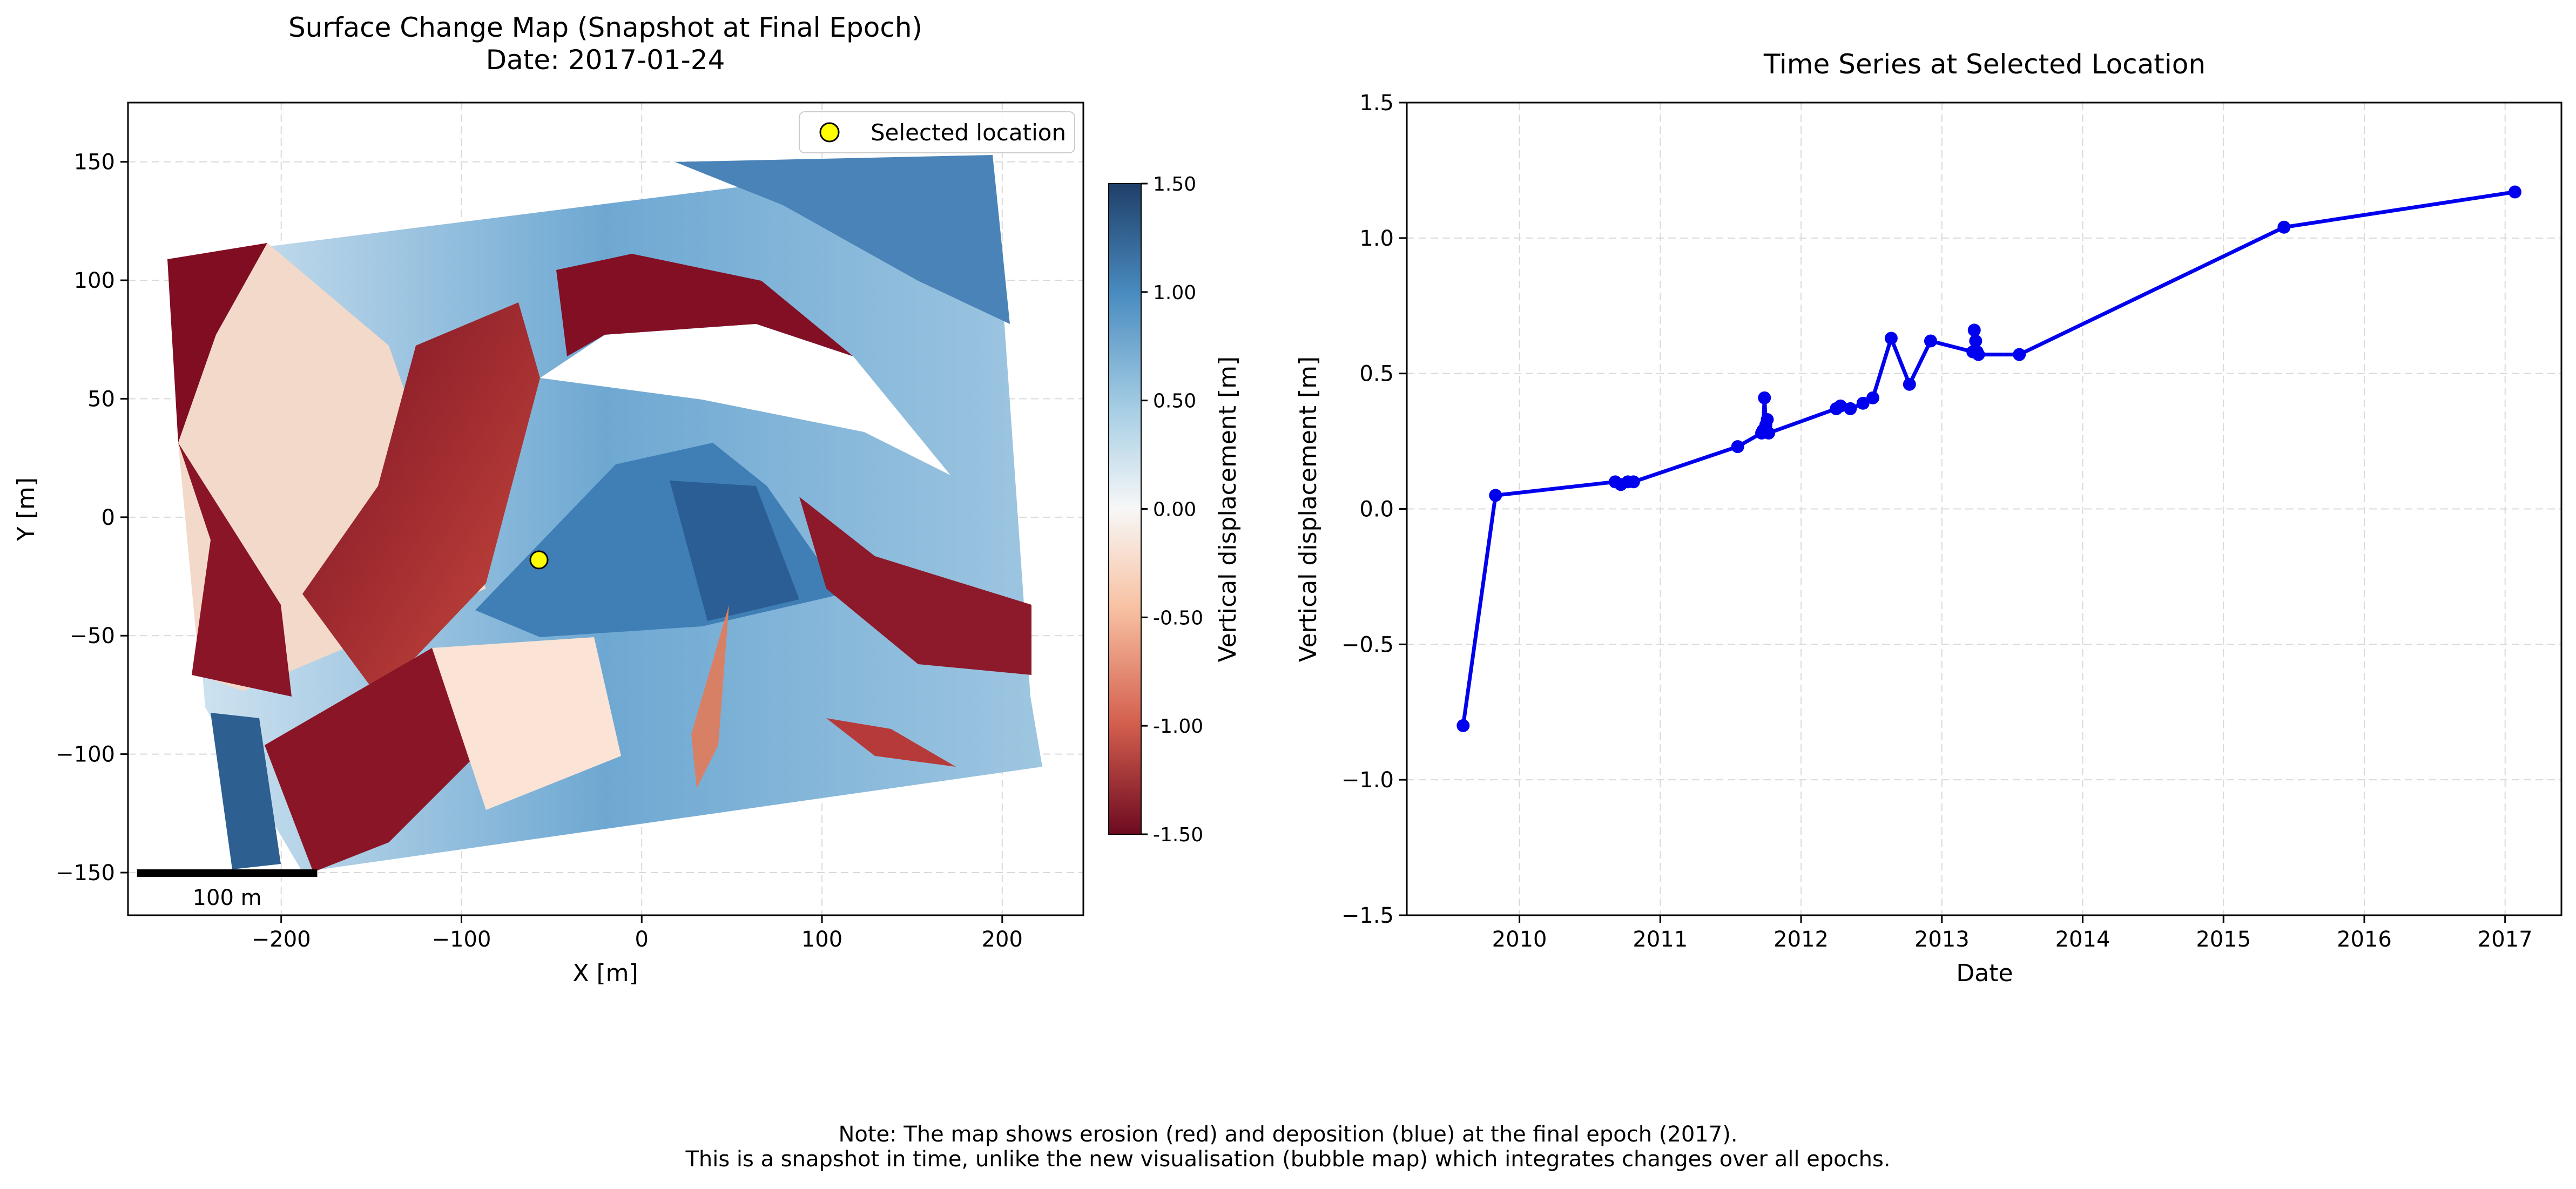  Describe the element at coordinates (26, 509) in the screenshot. I see `map-ylabel: Y [m]` at that location.